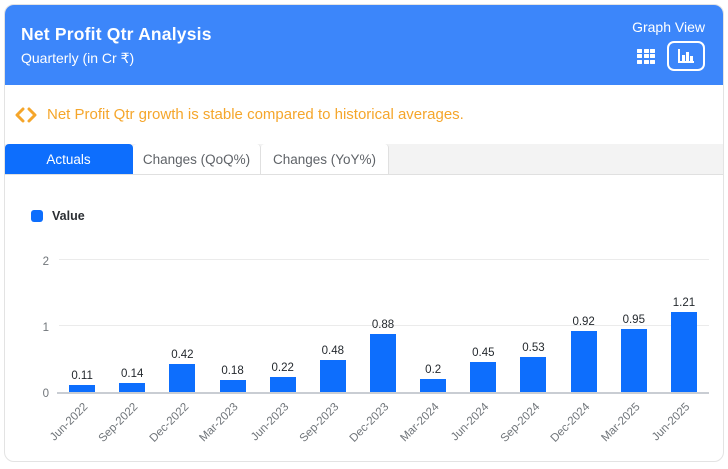  I want to click on bar-column: 0.48, so click(333, 368).